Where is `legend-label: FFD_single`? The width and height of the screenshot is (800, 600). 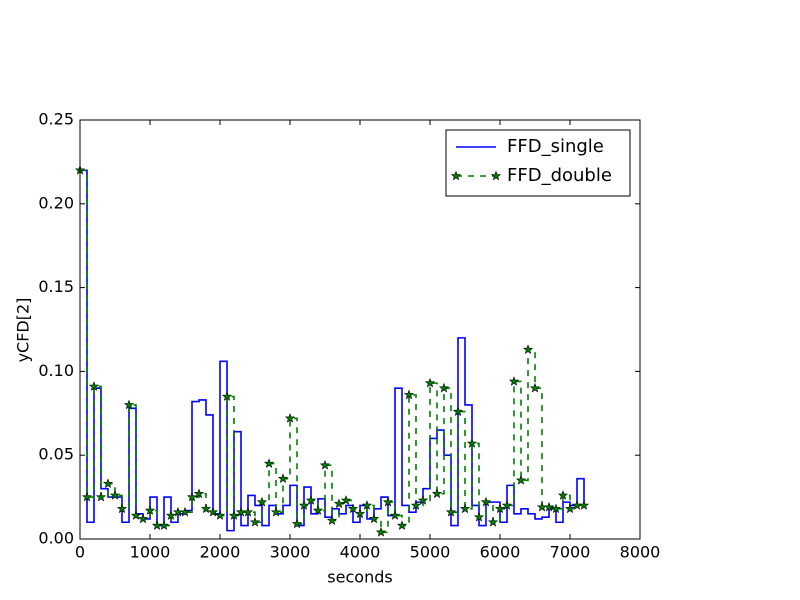 legend-label: FFD_single is located at coordinates (555, 146).